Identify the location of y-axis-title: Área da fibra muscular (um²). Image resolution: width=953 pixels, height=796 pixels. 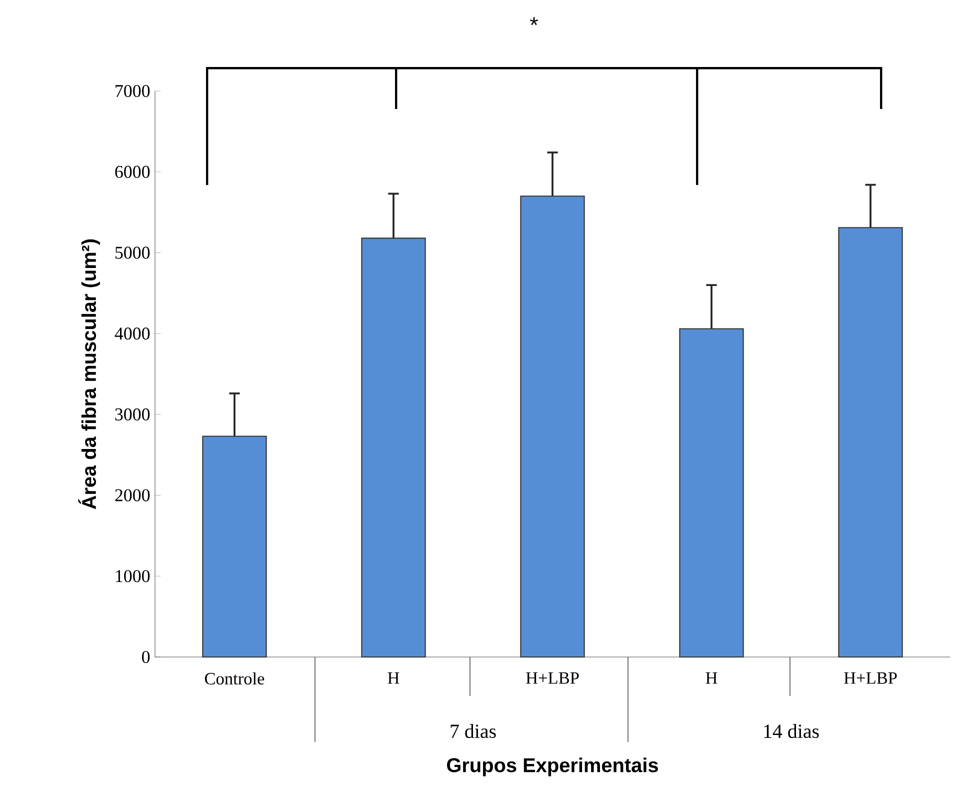
(89, 374).